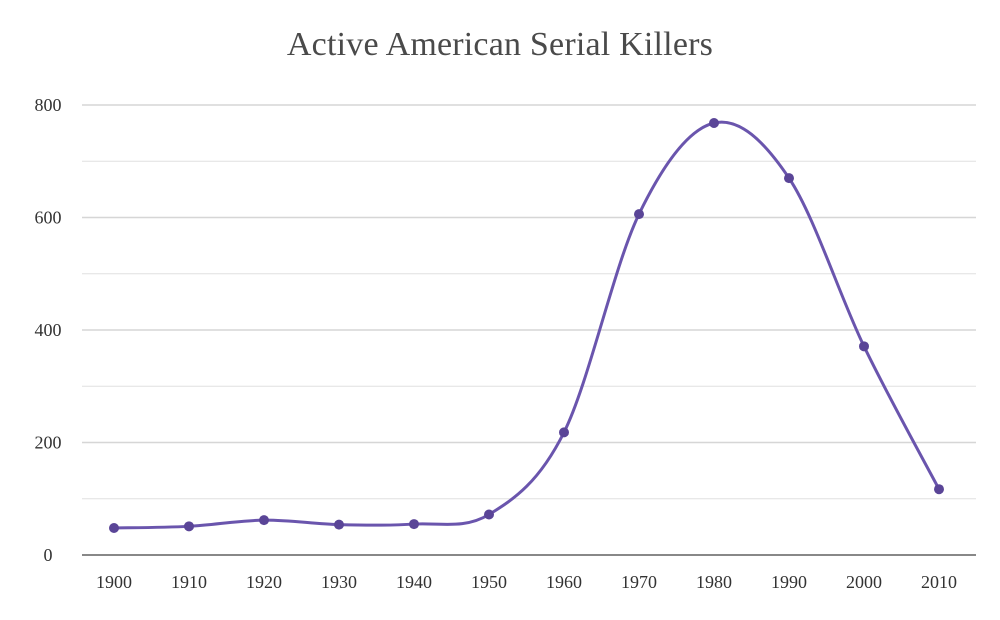 The height and width of the screenshot is (620, 1000). What do you see at coordinates (114, 582) in the screenshot?
I see `x-tick-label: 1900` at bounding box center [114, 582].